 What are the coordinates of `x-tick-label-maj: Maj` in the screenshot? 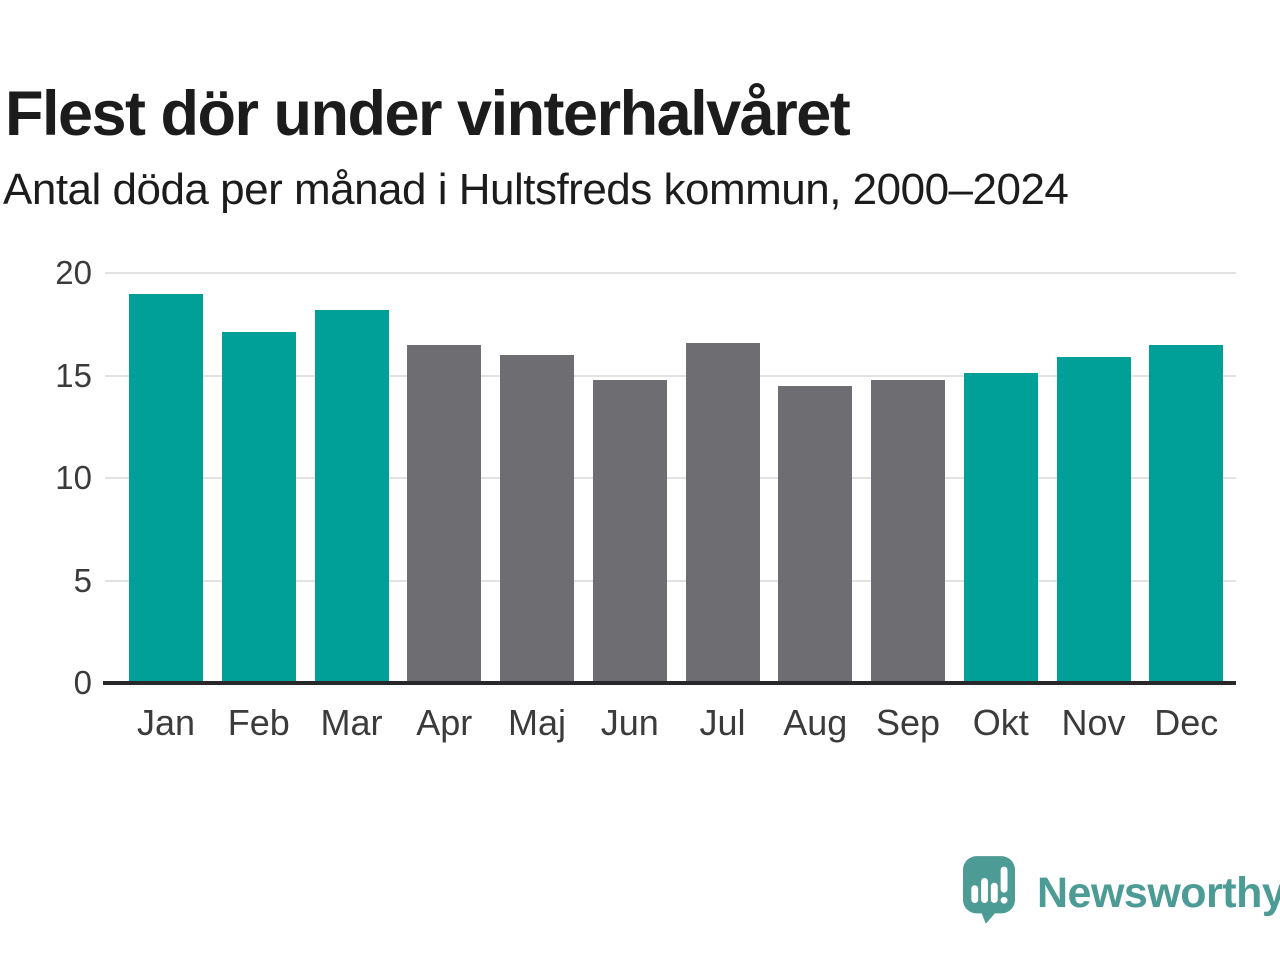 It's located at (537, 722).